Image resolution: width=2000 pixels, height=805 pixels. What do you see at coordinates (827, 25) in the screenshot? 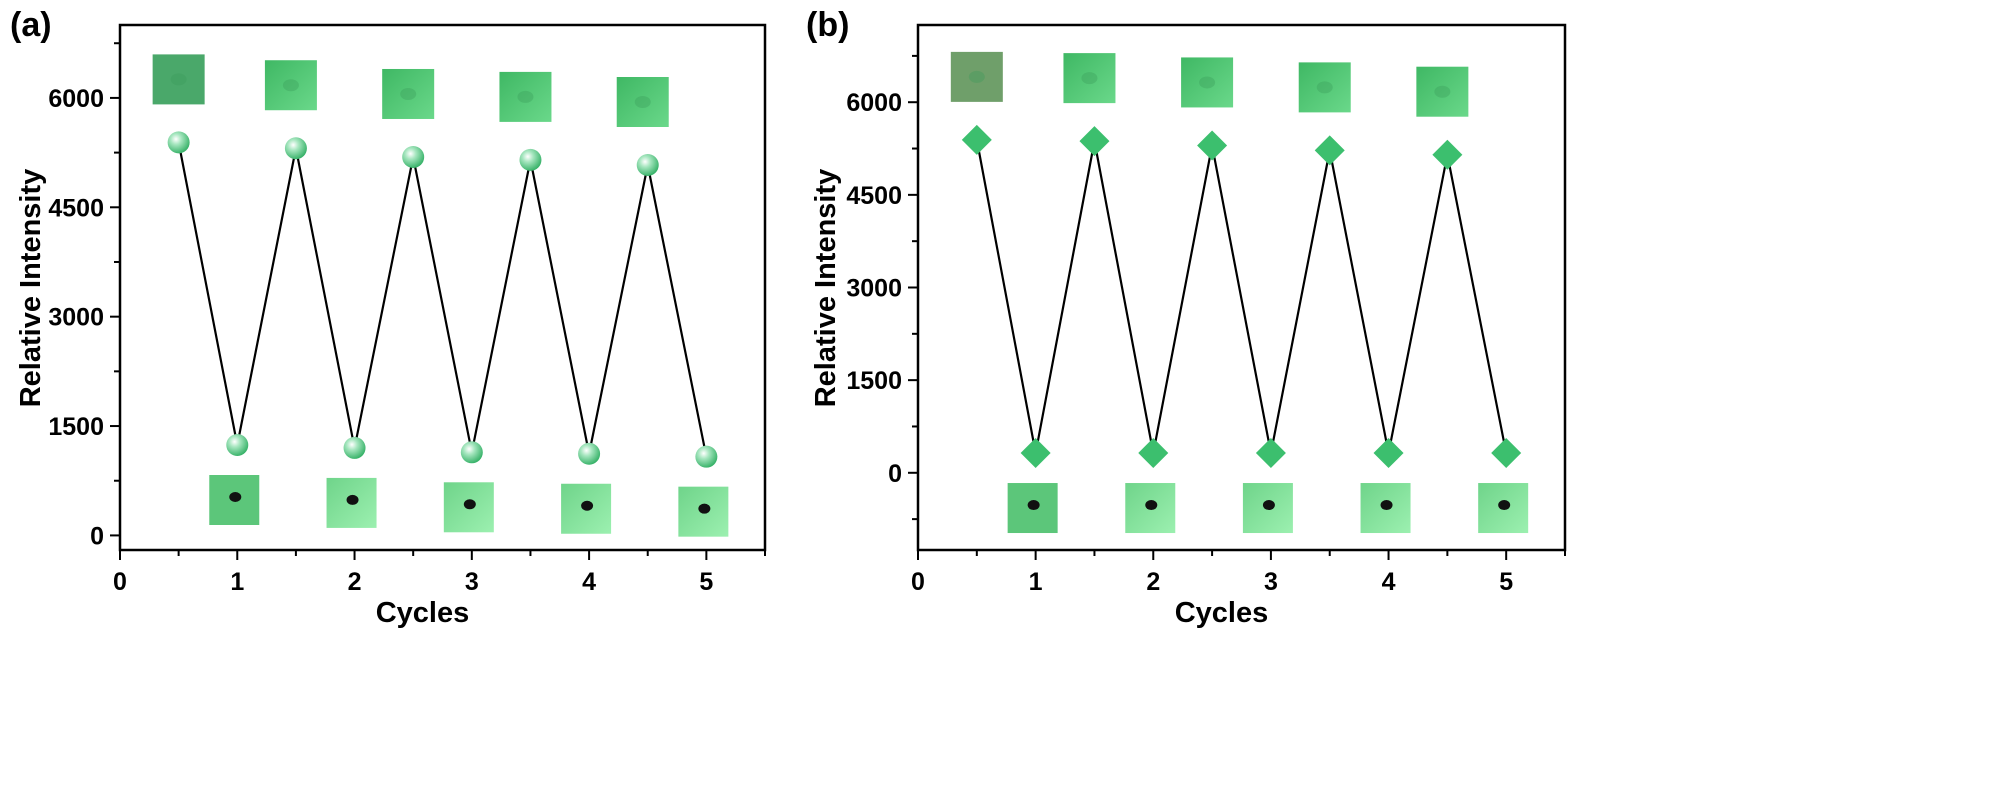
I see `panel-label: (b)` at bounding box center [827, 25].